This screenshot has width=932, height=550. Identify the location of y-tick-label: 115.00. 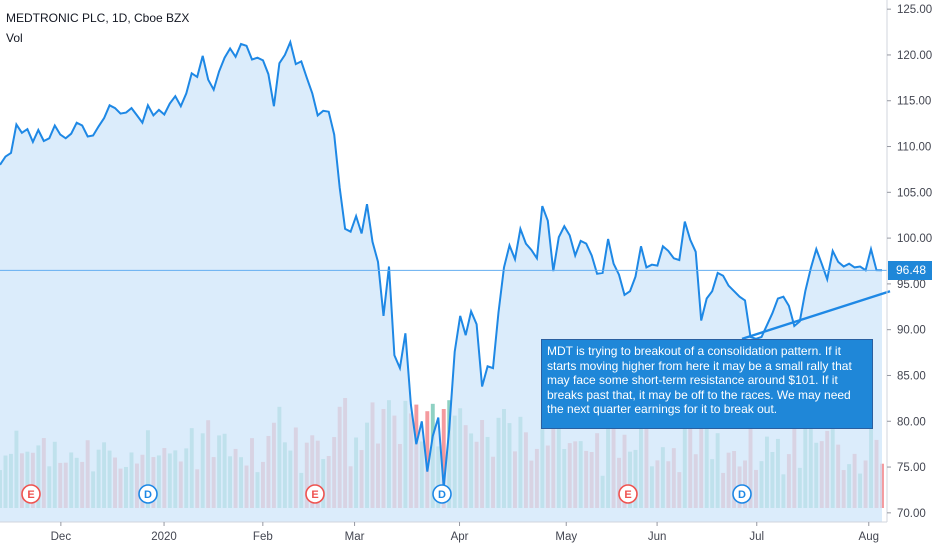
(914, 102).